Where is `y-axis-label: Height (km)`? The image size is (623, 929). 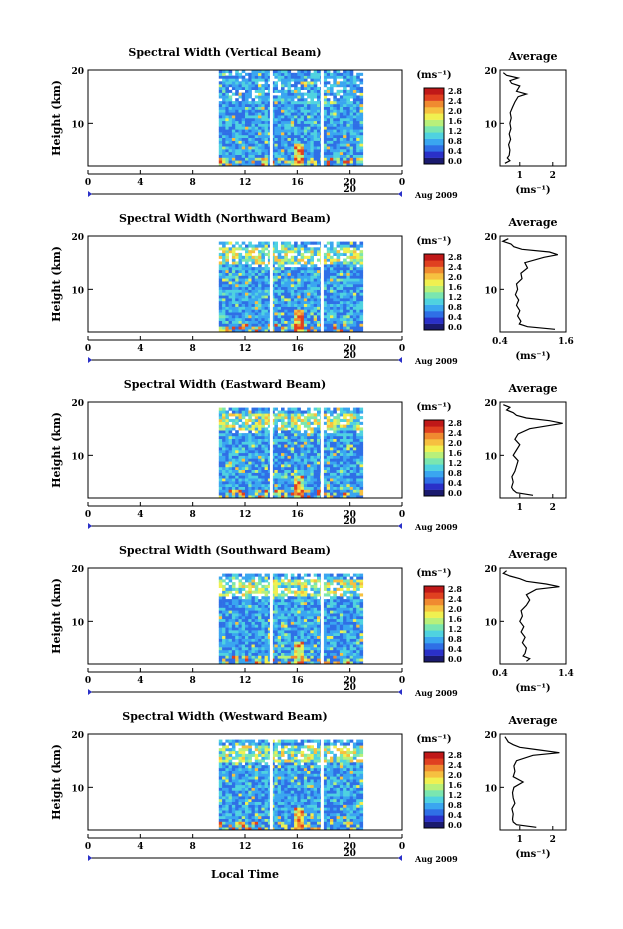
y-axis-label: Height (km) is located at coordinates (56, 284).